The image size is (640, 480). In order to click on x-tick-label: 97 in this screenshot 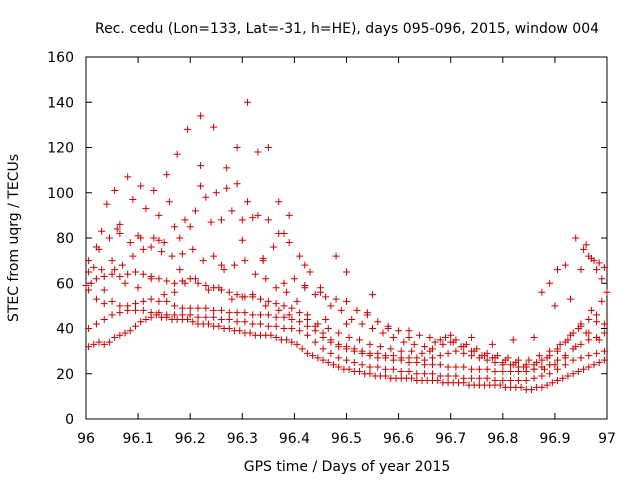, I will do `click(607, 439)`.